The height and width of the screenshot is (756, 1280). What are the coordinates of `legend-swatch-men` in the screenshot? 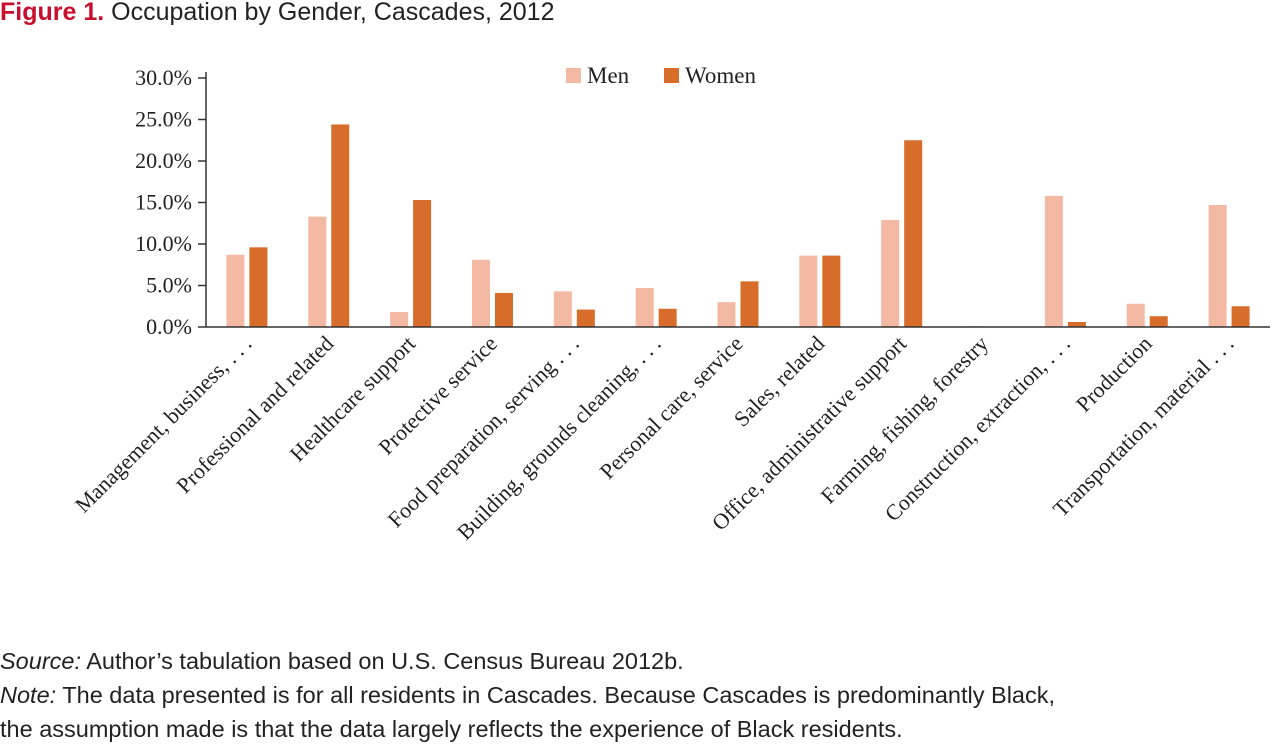 It's located at (573, 75).